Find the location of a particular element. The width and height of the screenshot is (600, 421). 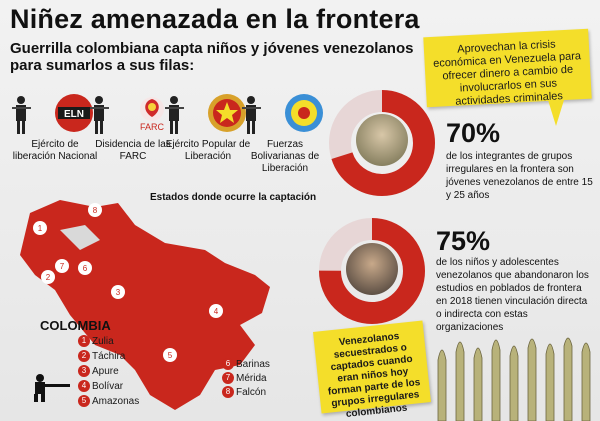

map-marker-7: 7 is located at coordinates (62, 266).